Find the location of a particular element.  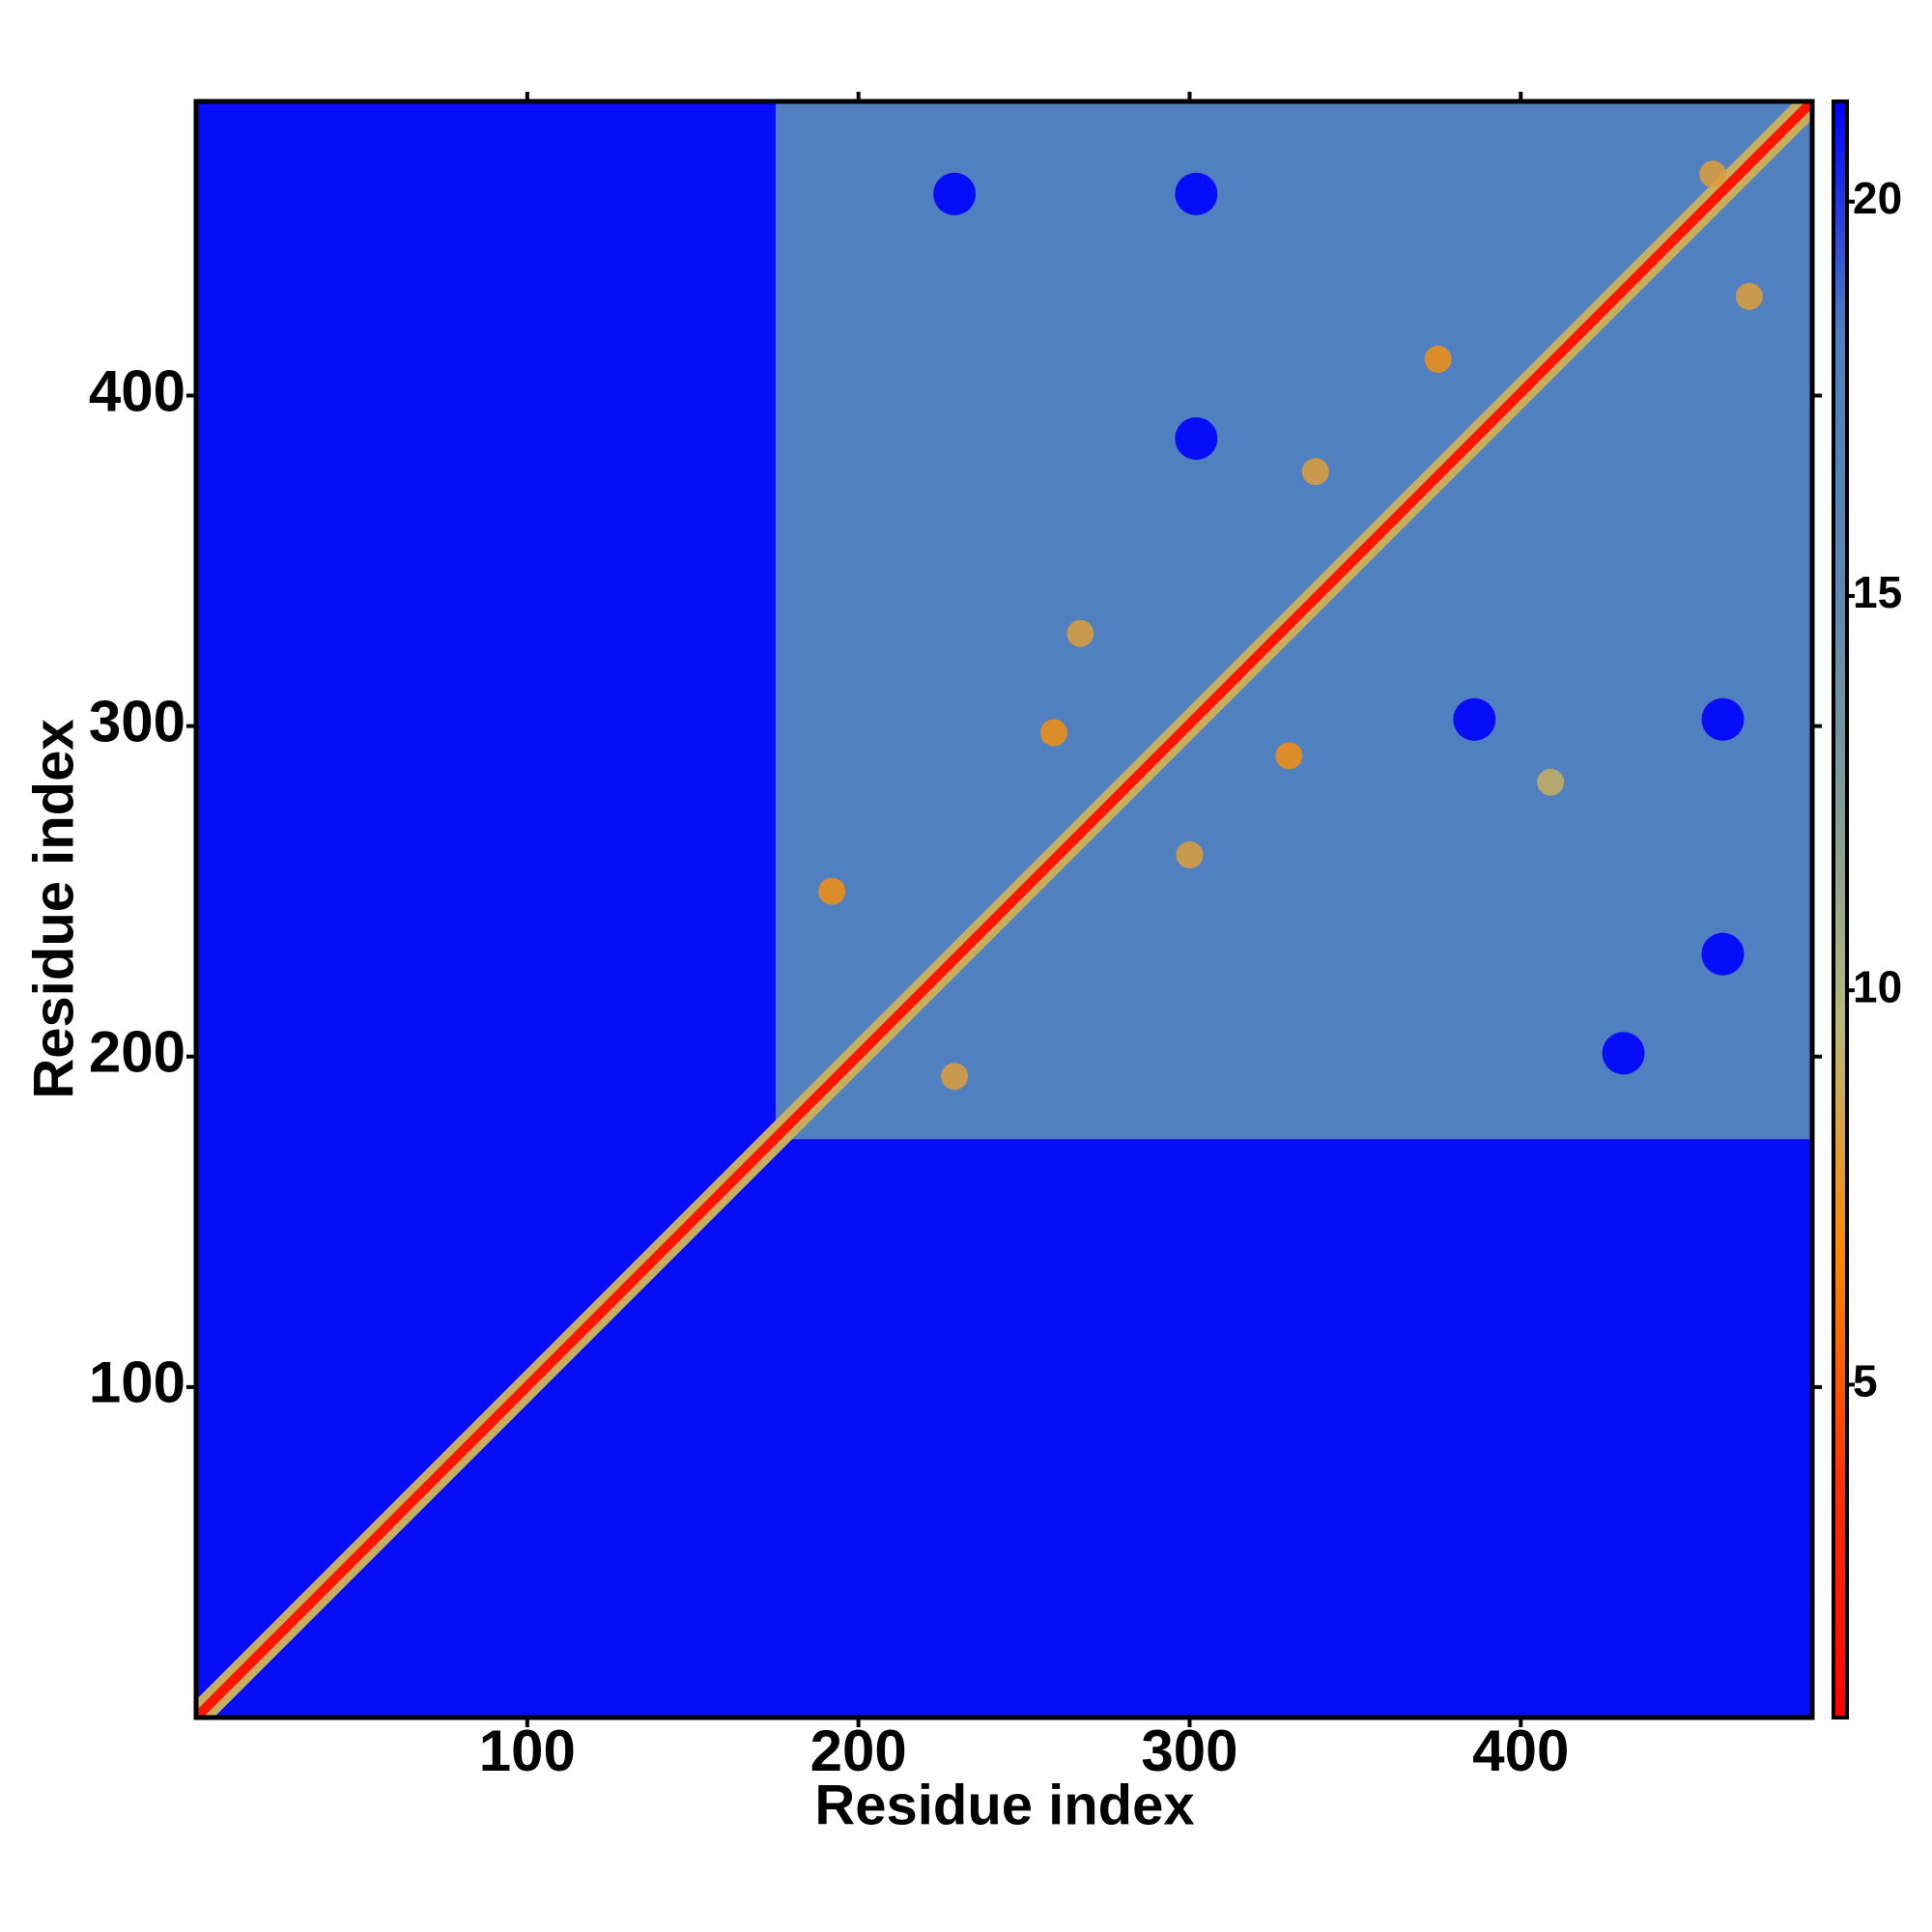

y-axis-title: Residue index is located at coordinates (53, 908).